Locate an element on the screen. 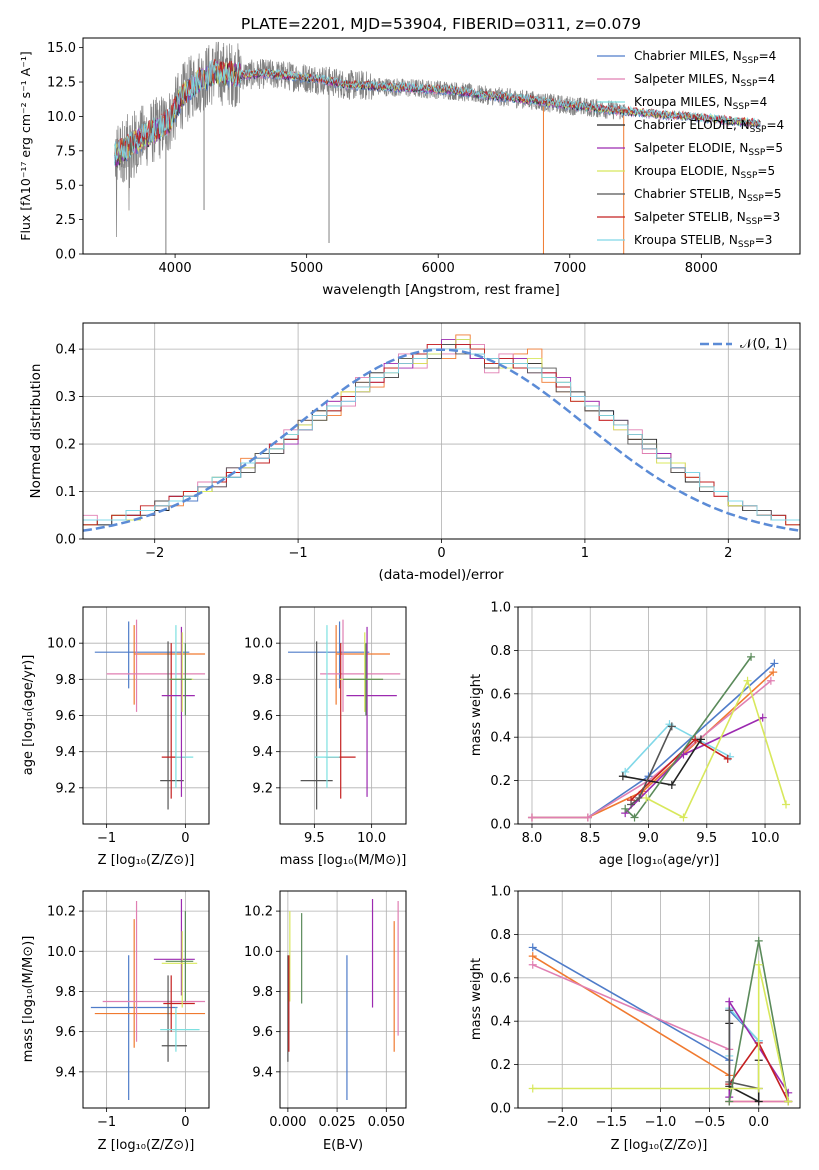 The image size is (819, 1170). z-mass-ytick-label: 10.0 is located at coordinates (61, 952).